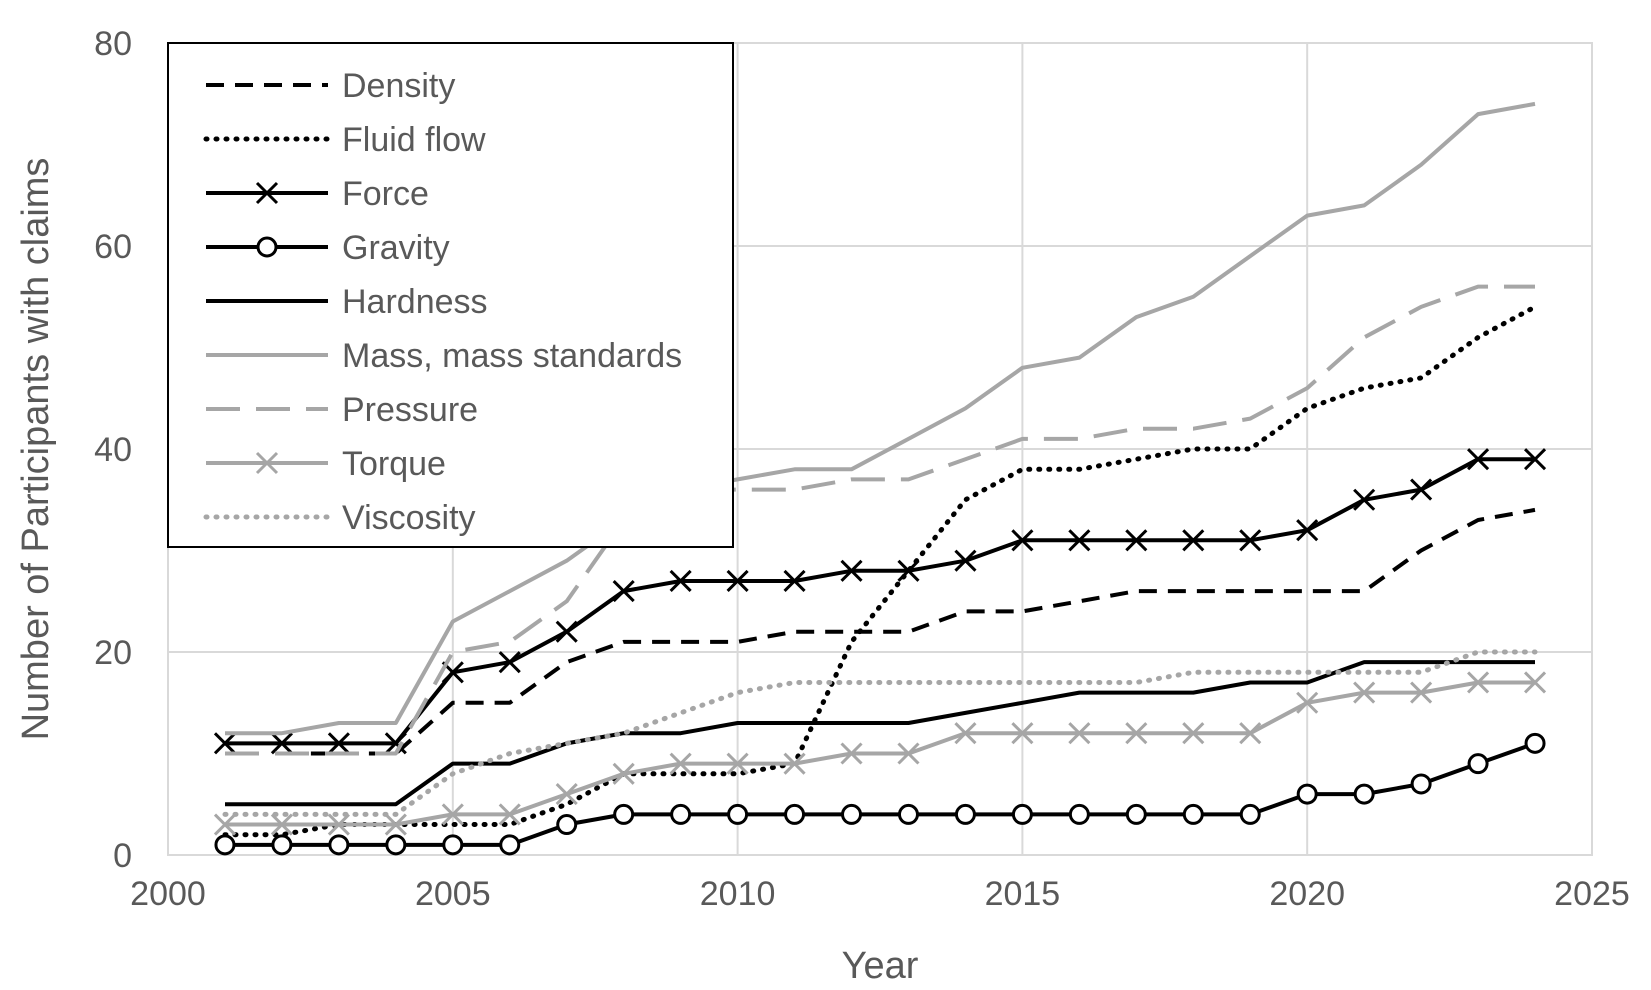  I want to click on y-tick-label: 60, so click(113, 247).